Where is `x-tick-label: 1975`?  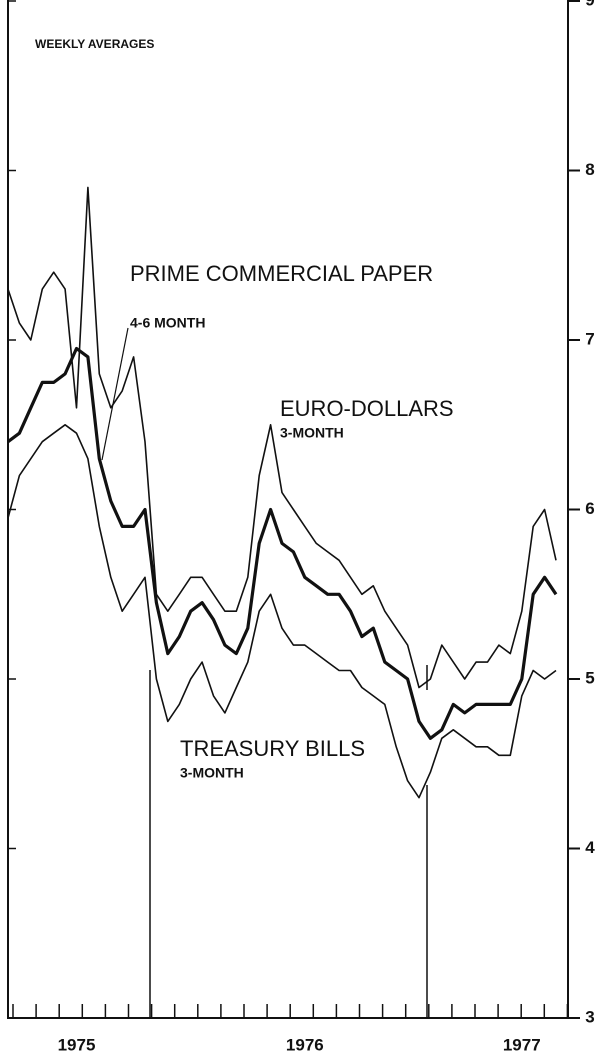 x-tick-label: 1975 is located at coordinates (77, 1044).